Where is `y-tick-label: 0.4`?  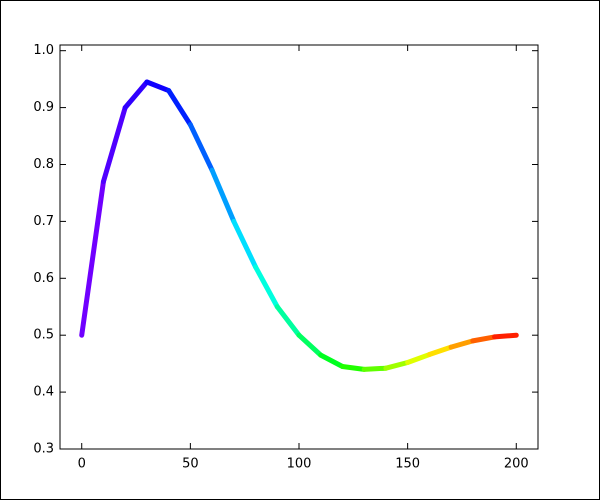 y-tick-label: 0.4 is located at coordinates (43, 392).